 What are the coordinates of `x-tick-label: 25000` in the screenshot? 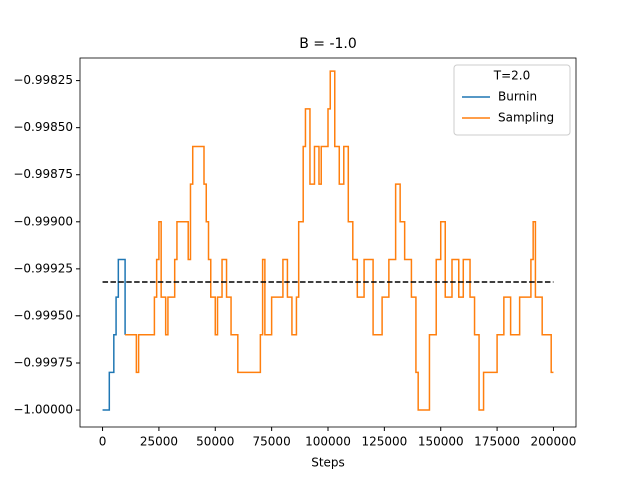 It's located at (159, 442).